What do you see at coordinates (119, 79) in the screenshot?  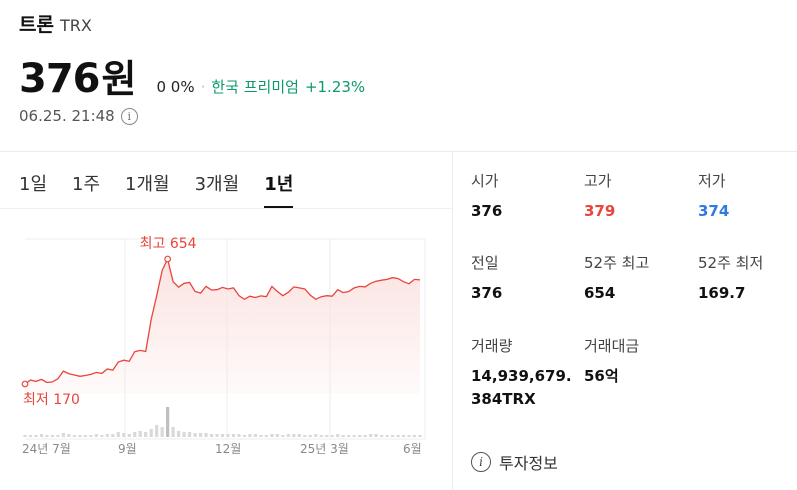 I see `price-unit: 원` at bounding box center [119, 79].